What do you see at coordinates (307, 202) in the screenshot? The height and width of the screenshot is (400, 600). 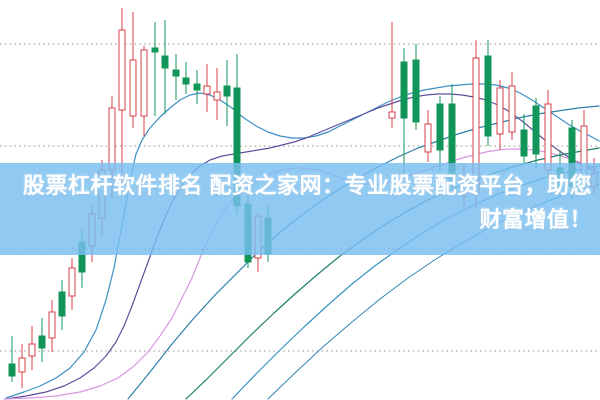 I see `promo-overlay-text: 股票杠杆软件排名 配资之家网：专业股票配资平台，助您财富增值！` at bounding box center [307, 202].